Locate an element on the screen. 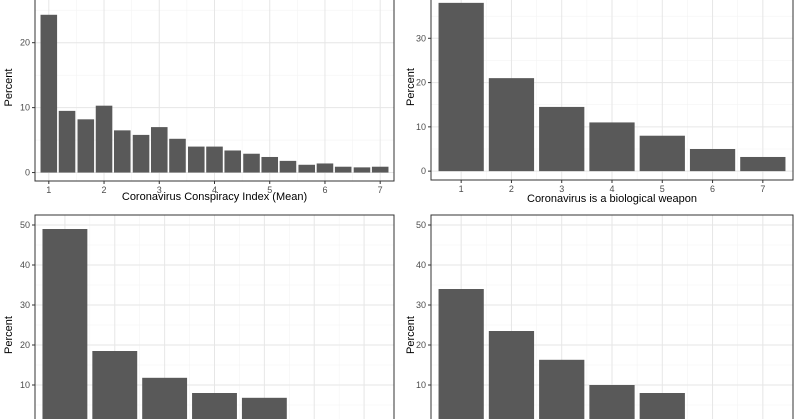 The height and width of the screenshot is (419, 800). x-axis-title: Coronavirus Conspiracy Index (Mean) is located at coordinates (214, 197).